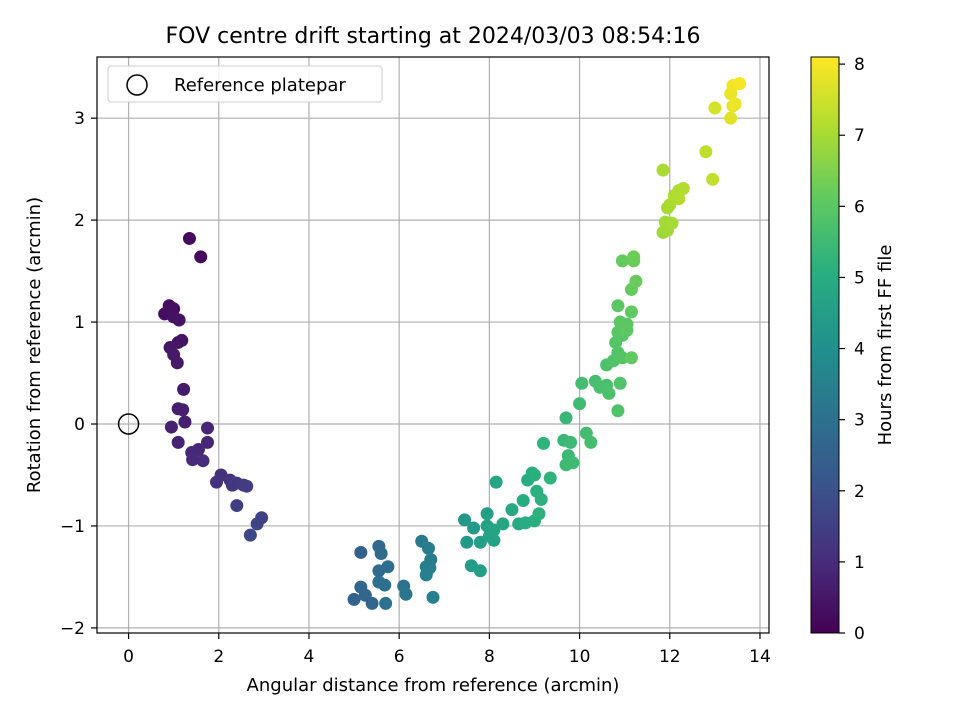 This screenshot has width=960, height=720. What do you see at coordinates (852, 349) in the screenshot?
I see `colorbar-ticks: 0 1 2 3 4 5 6 7 8` at bounding box center [852, 349].